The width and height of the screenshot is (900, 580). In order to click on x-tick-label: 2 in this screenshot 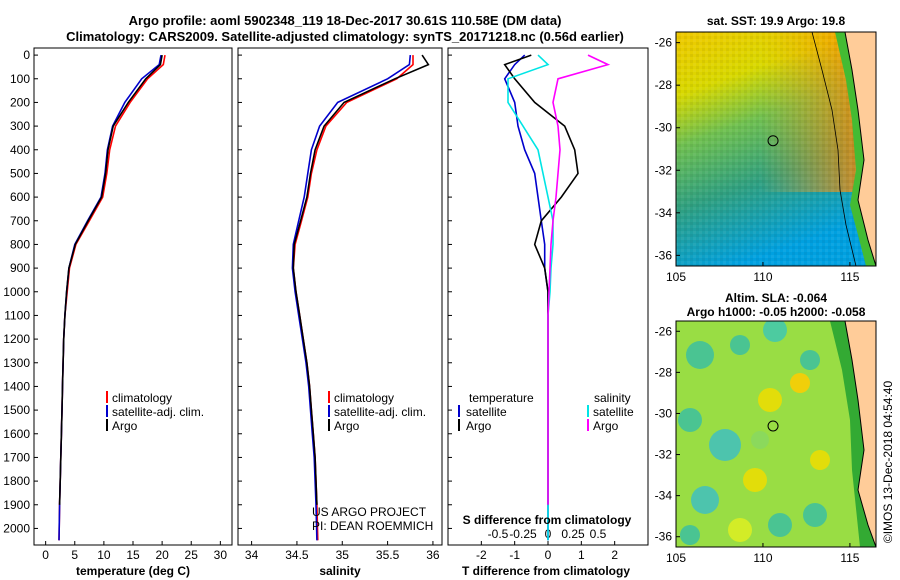, I will do `click(614, 555)`.